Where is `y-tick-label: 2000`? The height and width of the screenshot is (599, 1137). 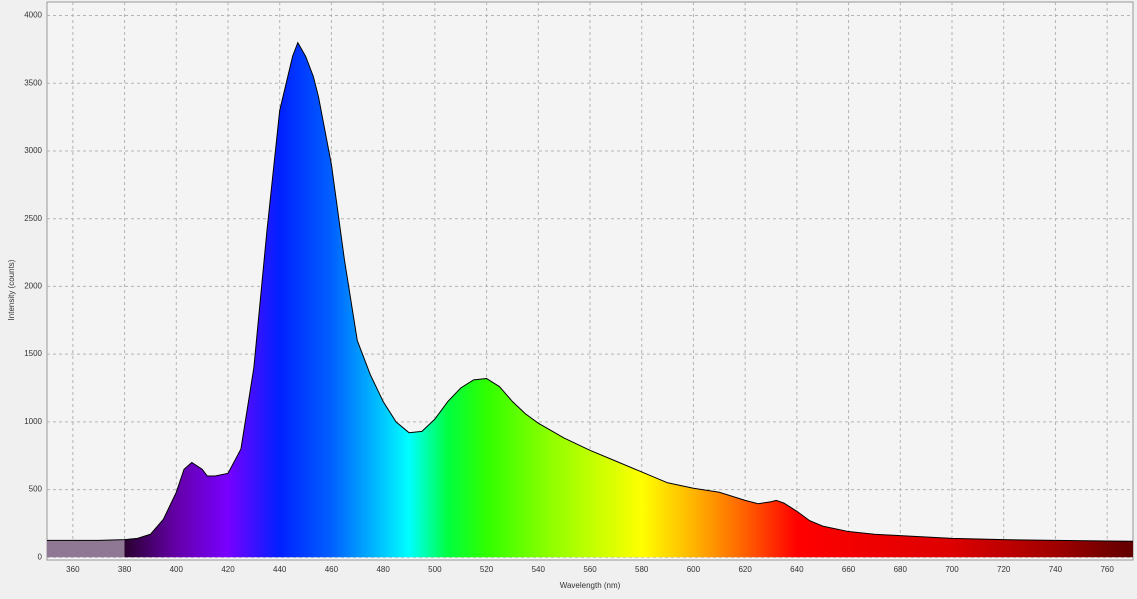 y-tick-label: 2000 is located at coordinates (33, 286).